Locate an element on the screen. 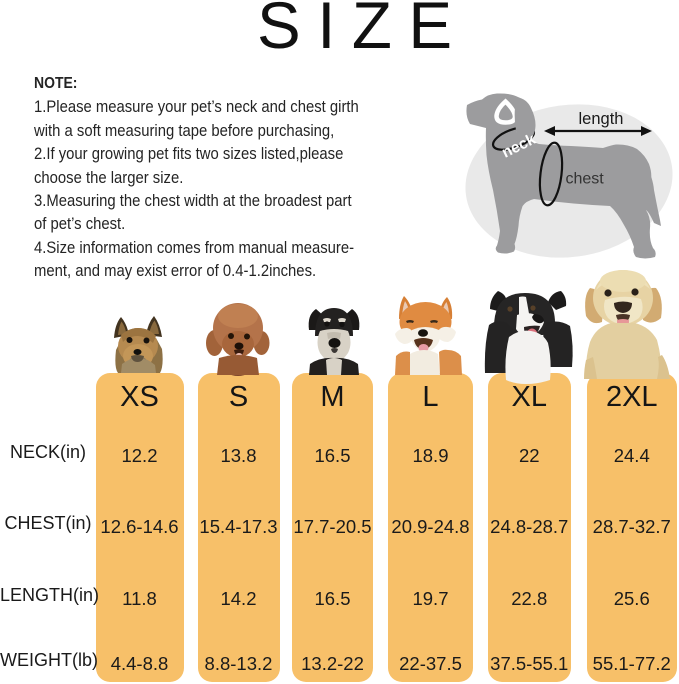  svg-text: chest is located at coordinates (585, 179).